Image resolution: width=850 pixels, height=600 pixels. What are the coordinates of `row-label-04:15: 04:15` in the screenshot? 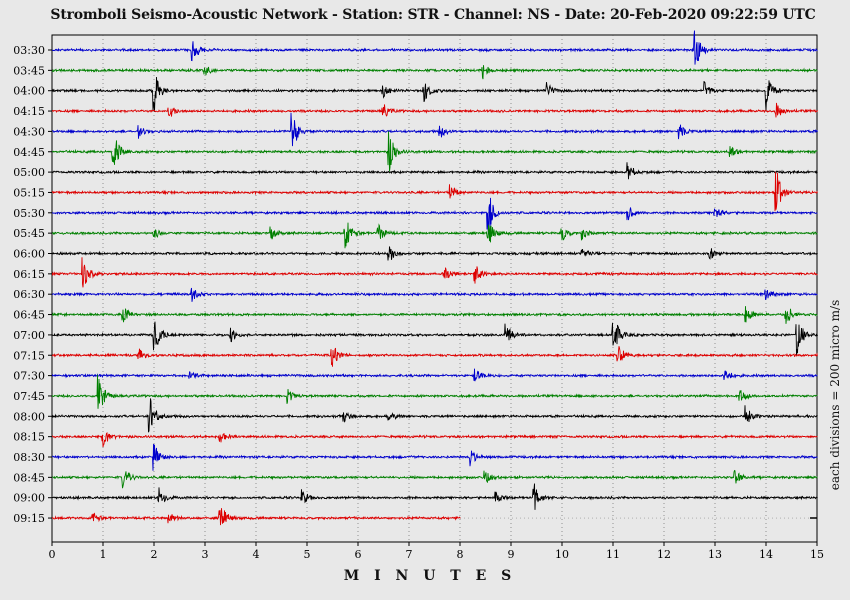 It's located at (29, 111).